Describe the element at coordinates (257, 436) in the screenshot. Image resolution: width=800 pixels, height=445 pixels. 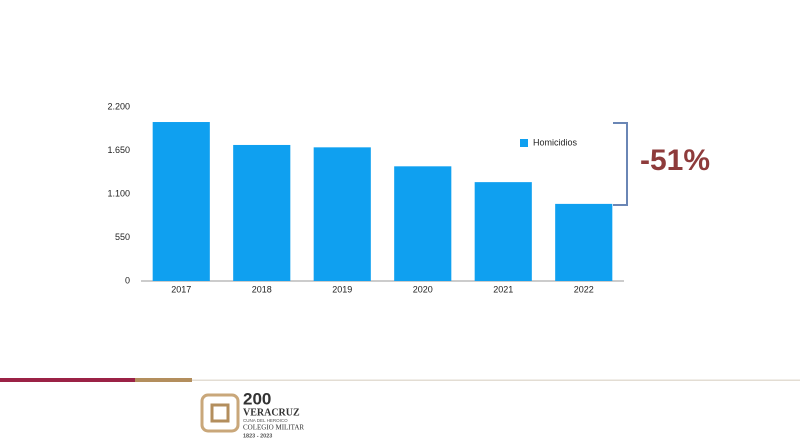
I see `logo-years: 1823 - 2023` at that location.